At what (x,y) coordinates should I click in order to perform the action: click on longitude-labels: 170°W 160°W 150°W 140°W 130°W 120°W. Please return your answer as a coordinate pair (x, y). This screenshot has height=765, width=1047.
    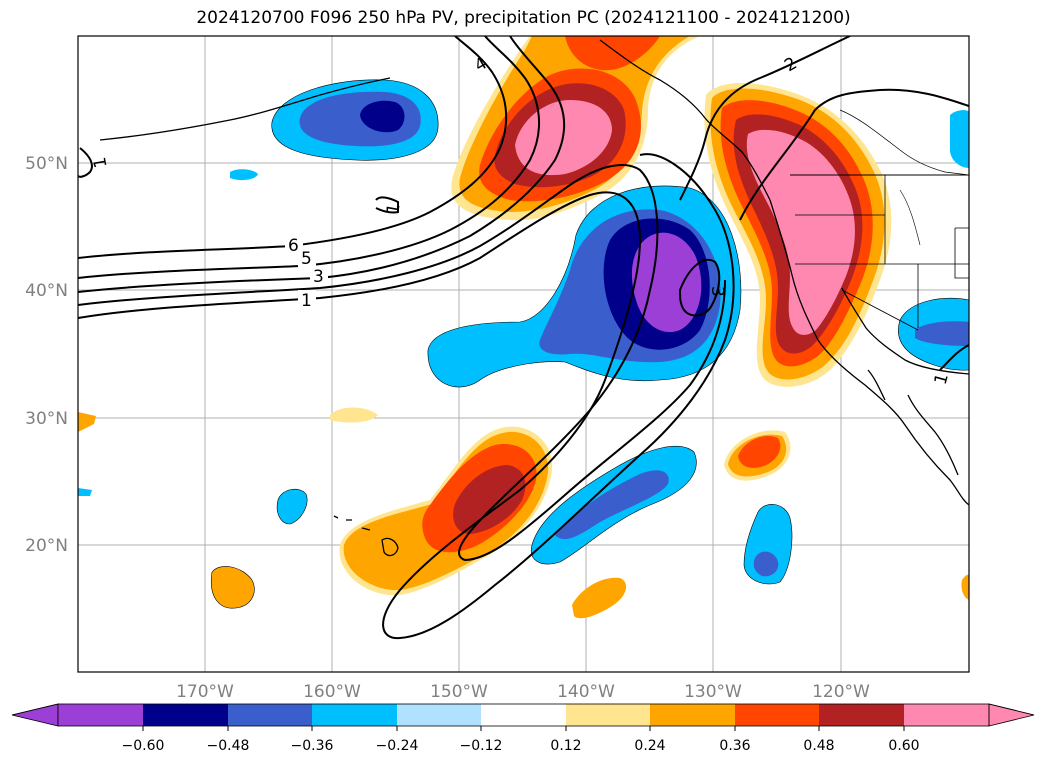
    Looking at the image, I should click on (523, 692).